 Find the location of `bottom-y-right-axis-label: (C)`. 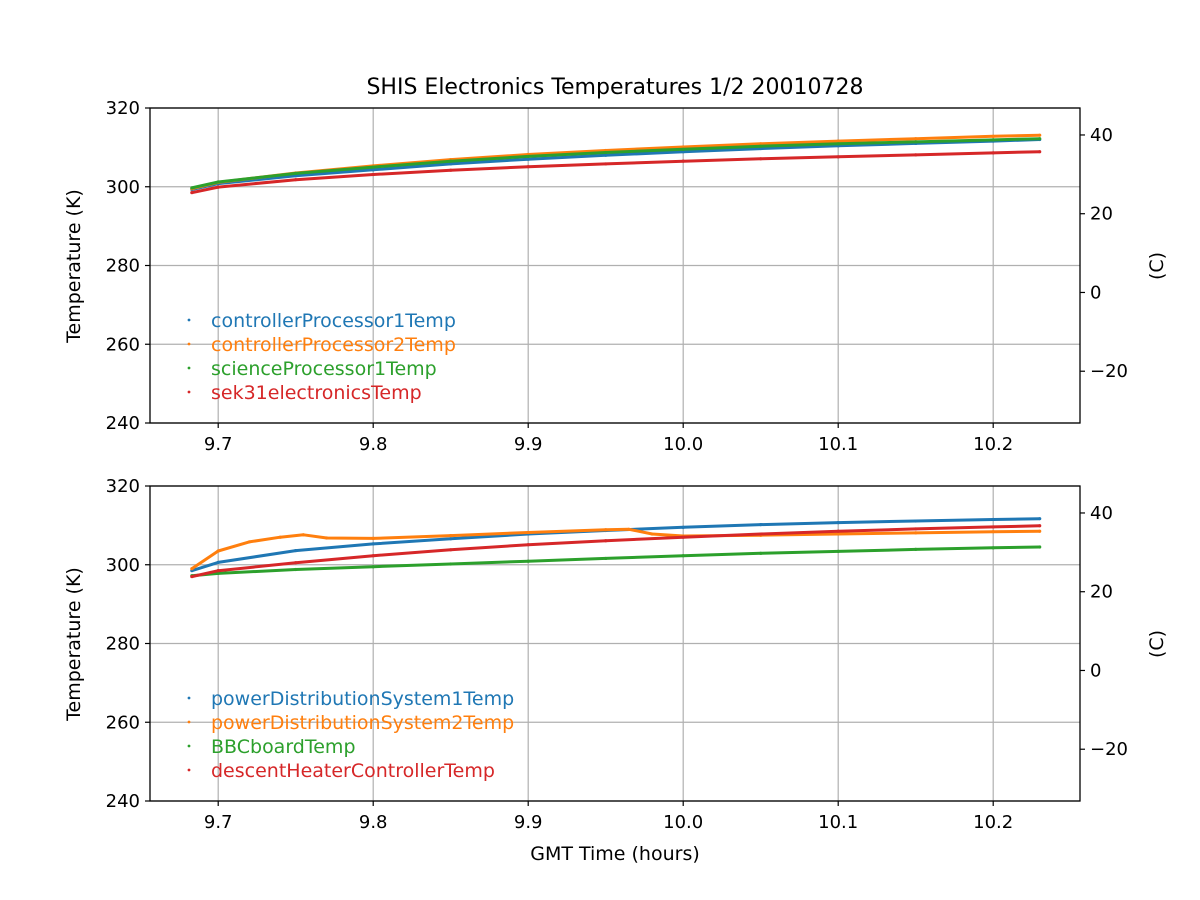

bottom-y-right-axis-label: (C) is located at coordinates (1157, 644).